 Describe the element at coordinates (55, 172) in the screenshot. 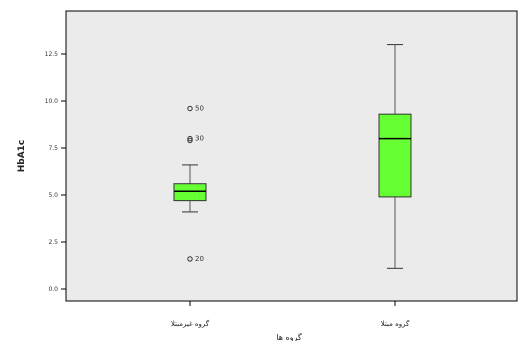

I see `y-axis: 0.0 2.5 5.0 7.5 10.0 12.5` at that location.